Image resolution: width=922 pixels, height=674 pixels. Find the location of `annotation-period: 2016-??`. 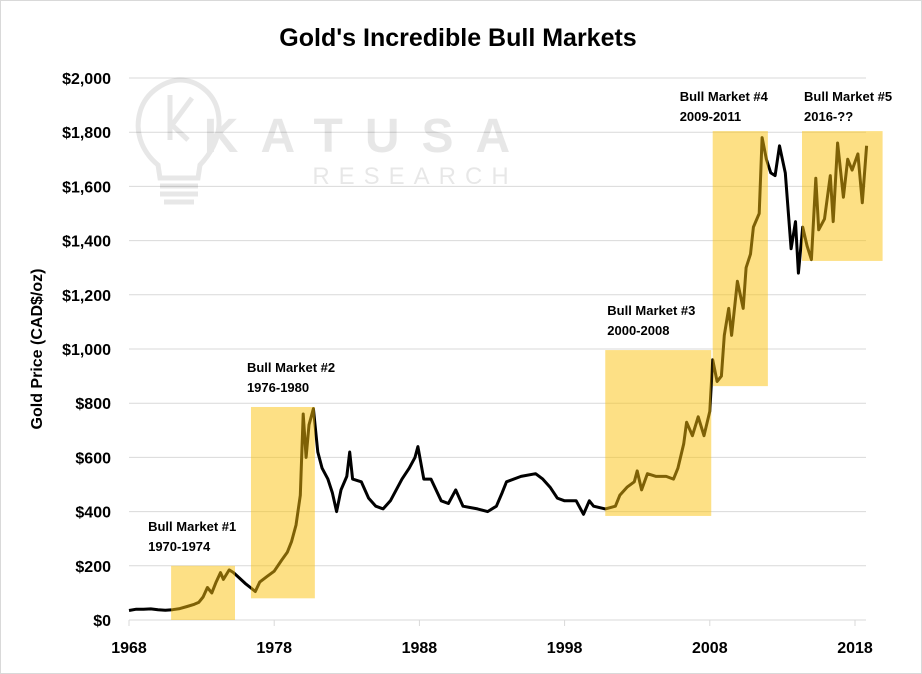

annotation-period: 2016-?? is located at coordinates (828, 116).